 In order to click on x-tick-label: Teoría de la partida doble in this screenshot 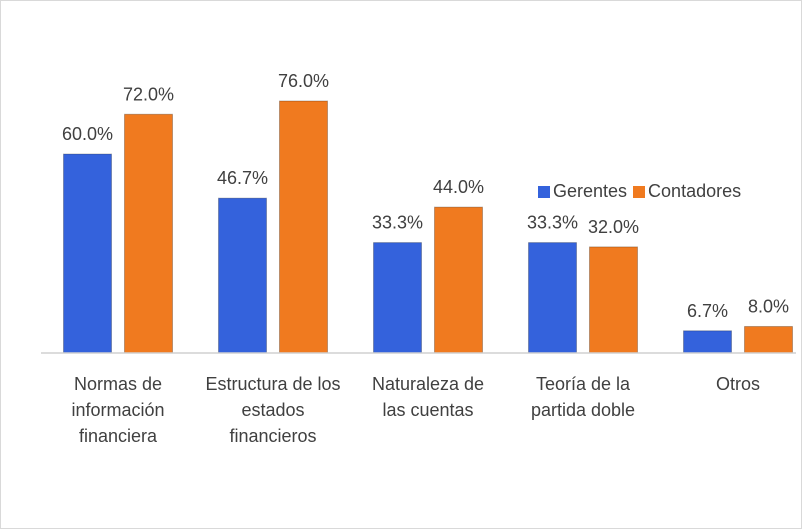, I will do `click(583, 397)`.